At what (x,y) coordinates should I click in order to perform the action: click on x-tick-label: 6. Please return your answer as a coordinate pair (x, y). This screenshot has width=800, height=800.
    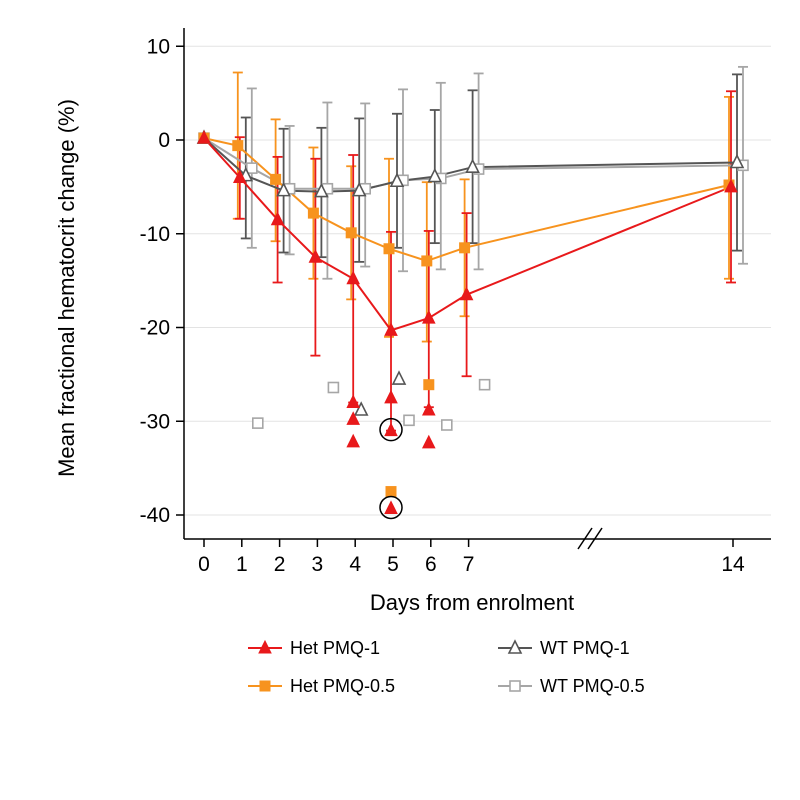
    Looking at the image, I should click on (431, 564).